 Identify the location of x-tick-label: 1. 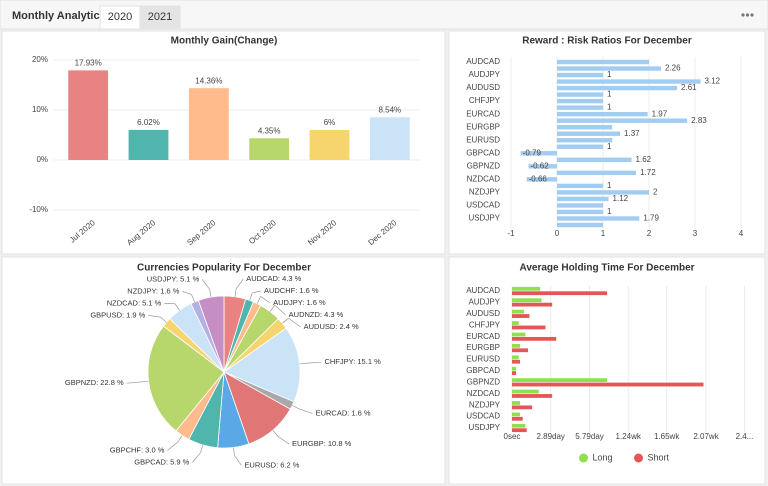
(603, 233).